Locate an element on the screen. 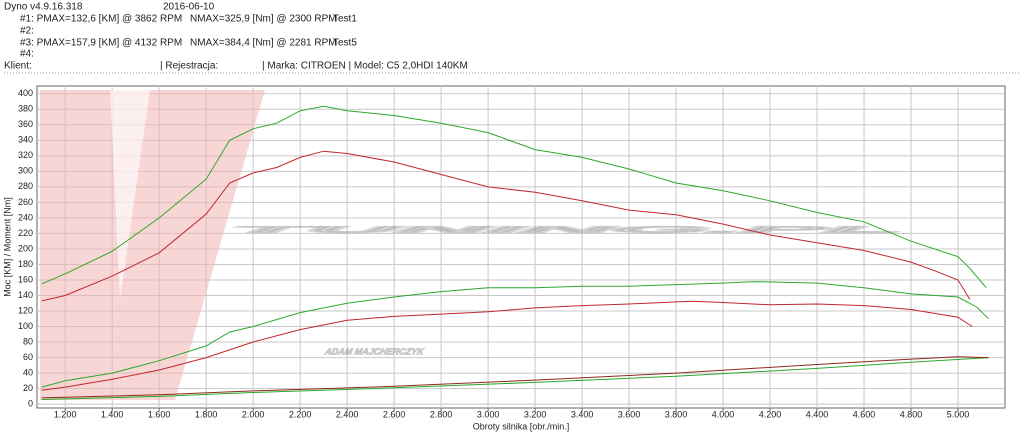 Image resolution: width=1024 pixels, height=440 pixels. y-tick-label: 340 is located at coordinates (25, 140).